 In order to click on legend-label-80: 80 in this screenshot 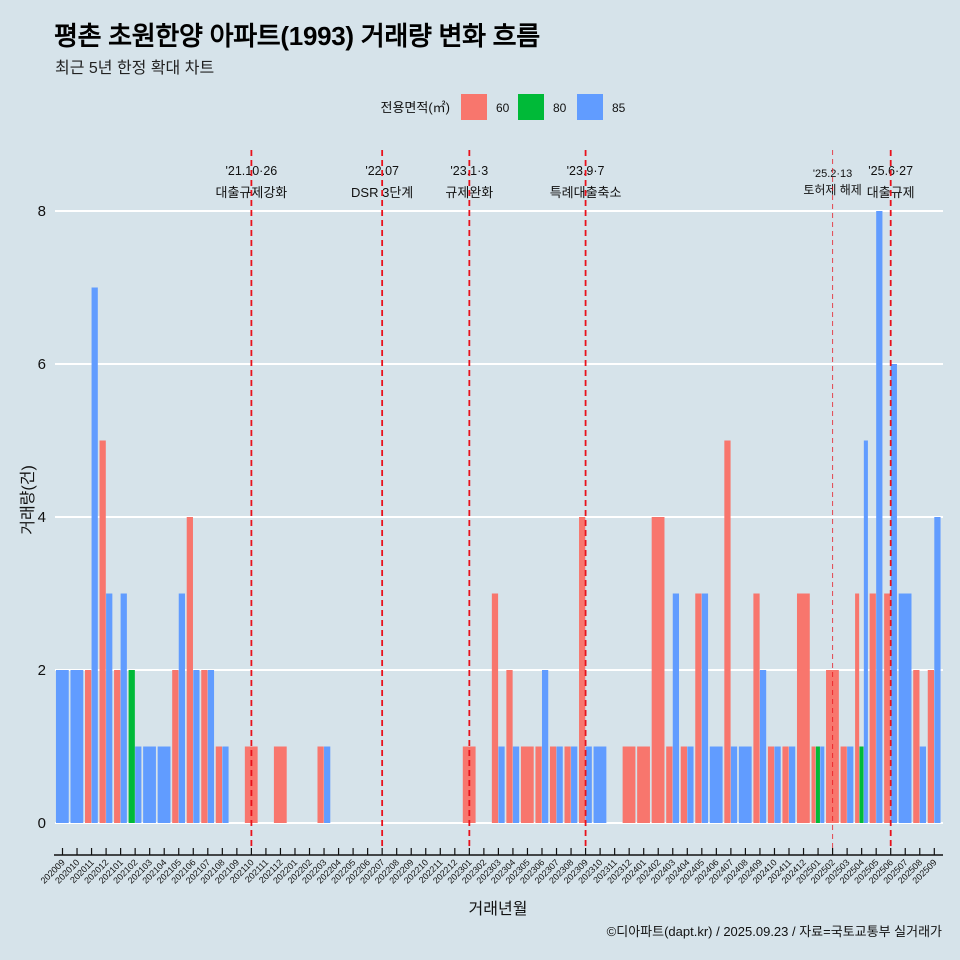, I will do `click(560, 108)`.